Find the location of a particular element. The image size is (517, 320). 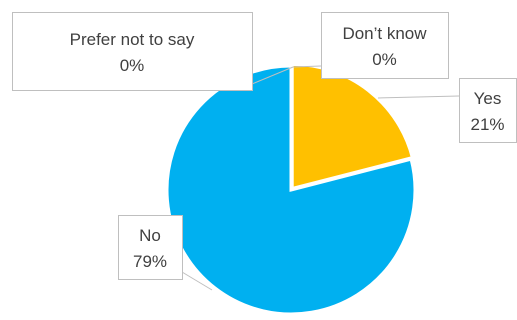

category-label-yes: Yes is located at coordinates (488, 98).